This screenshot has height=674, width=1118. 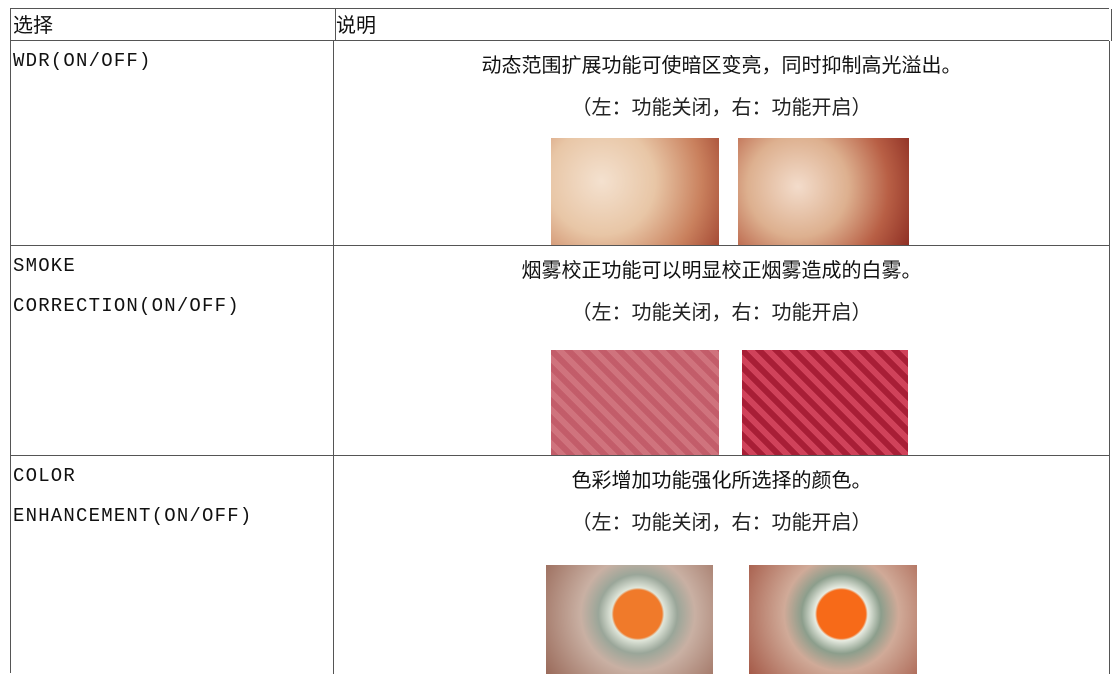 I want to click on description-text: 烟雾校正功能可以明显校正烟雾造成的白雾。, so click(x=721, y=270).